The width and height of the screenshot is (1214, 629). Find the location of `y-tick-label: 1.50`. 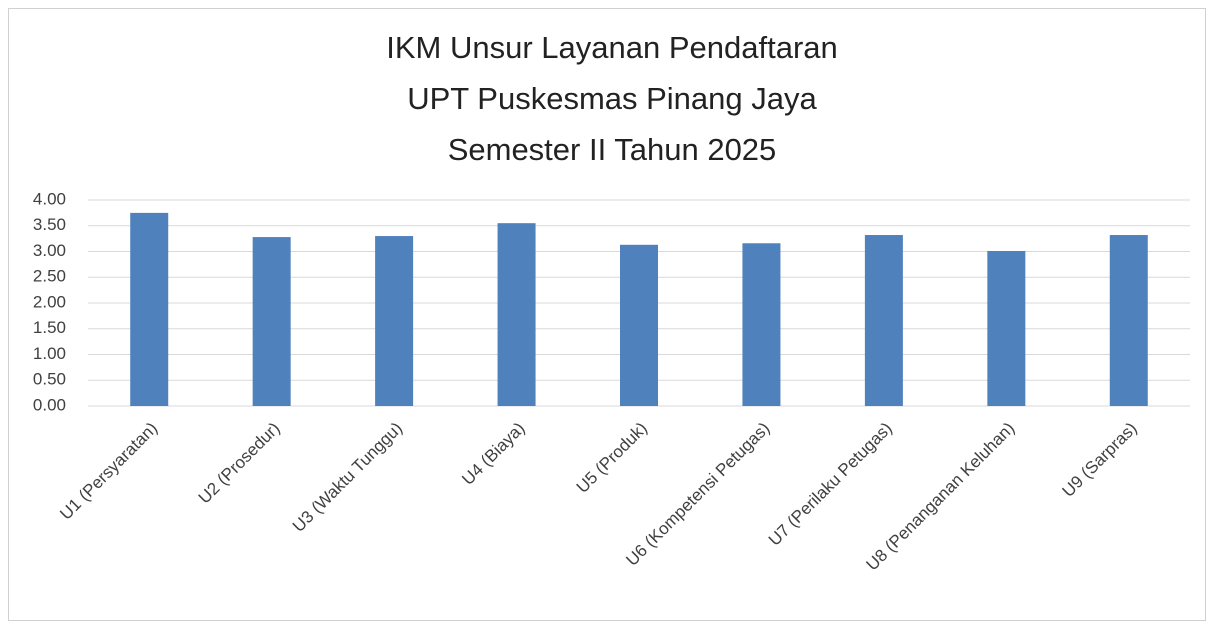

y-tick-label: 1.50 is located at coordinates (49, 327).